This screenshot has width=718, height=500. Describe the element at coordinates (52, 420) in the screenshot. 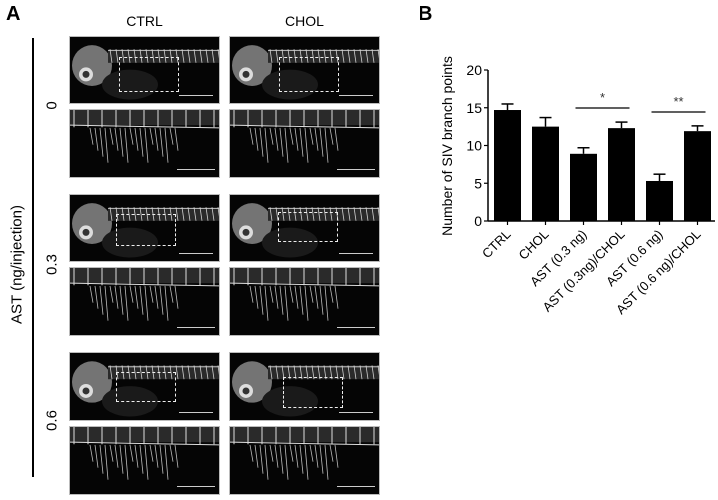

I see `dose-label-0.6: 0.6` at that location.